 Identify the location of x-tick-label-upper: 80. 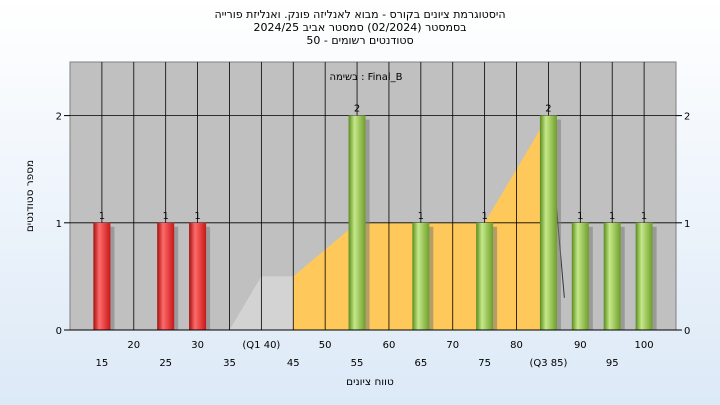
(516, 345).